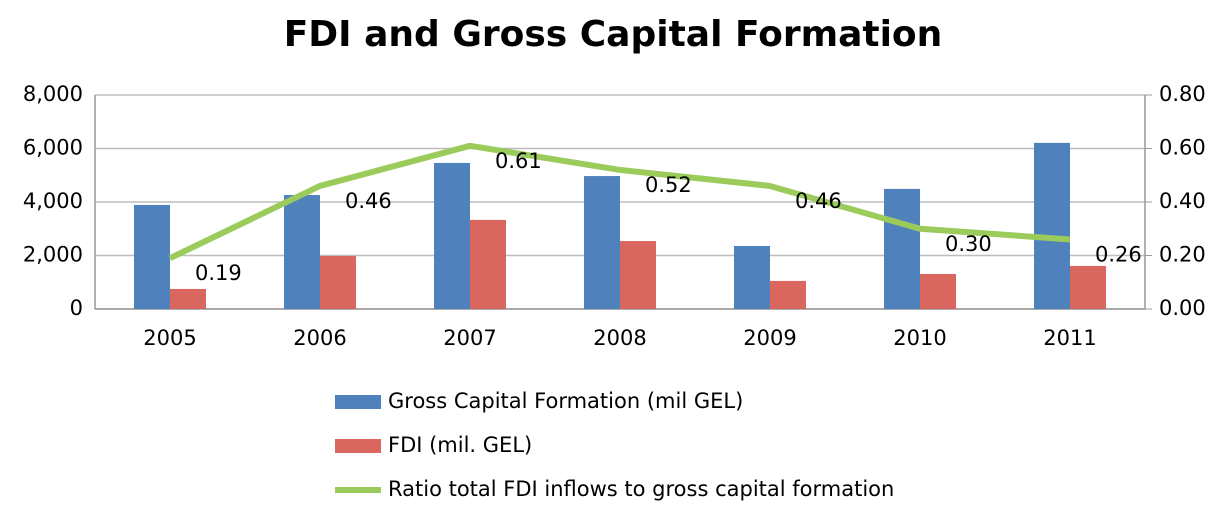 Image resolution: width=1216 pixels, height=506 pixels. Describe the element at coordinates (53, 201) in the screenshot. I see `y-tick-label: 4,000` at that location.